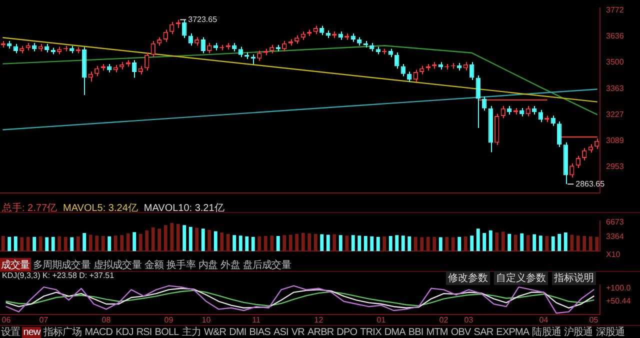 This screenshot has height=338, width=640. I want to click on text: ASI, so click(281, 332).